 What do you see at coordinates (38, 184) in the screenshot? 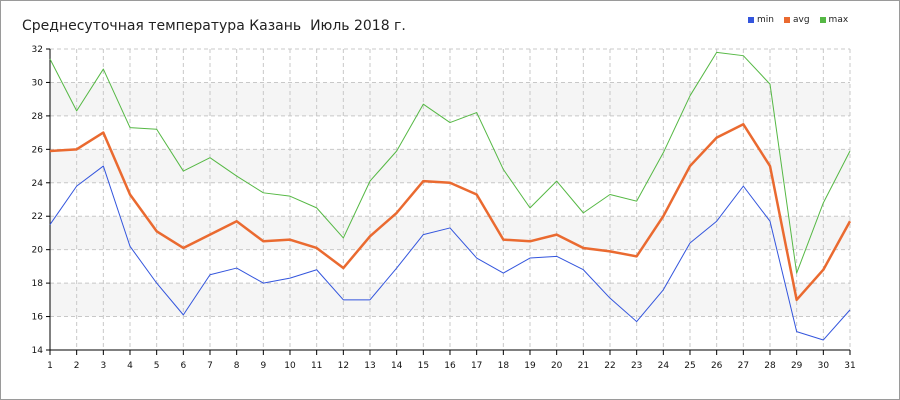
I see `y-tick-label: 24` at bounding box center [38, 184].